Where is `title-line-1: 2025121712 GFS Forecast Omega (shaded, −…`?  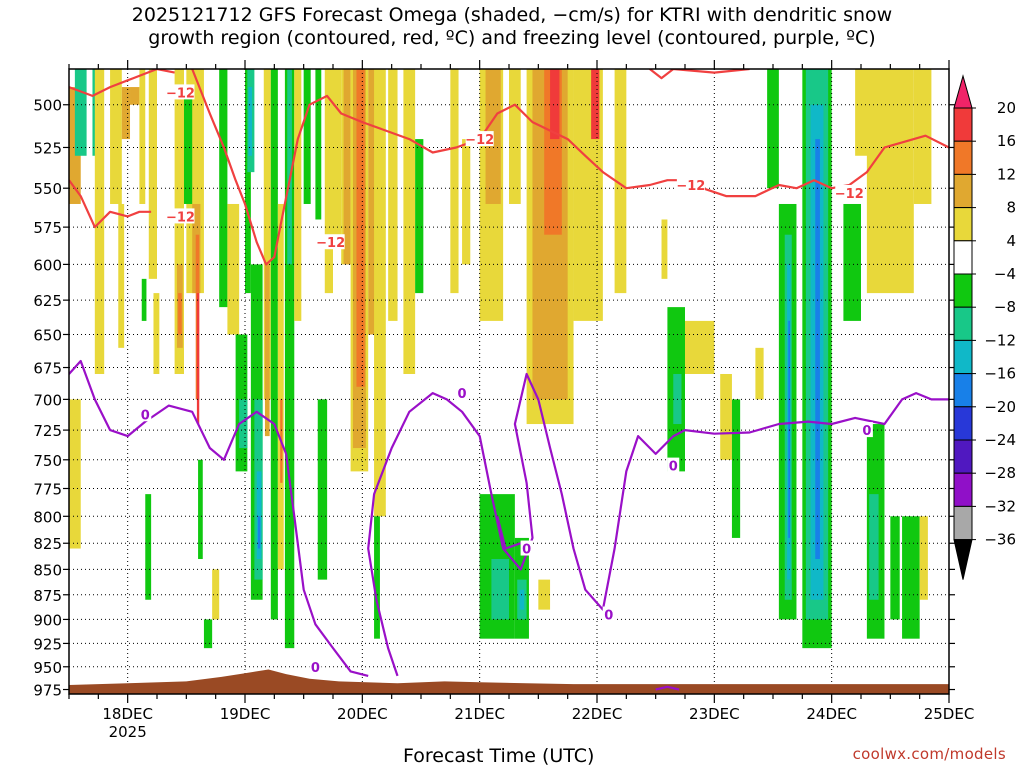
title-line-1: 2025121712 GFS Forecast Omega (shaded, −… is located at coordinates (512, 15).